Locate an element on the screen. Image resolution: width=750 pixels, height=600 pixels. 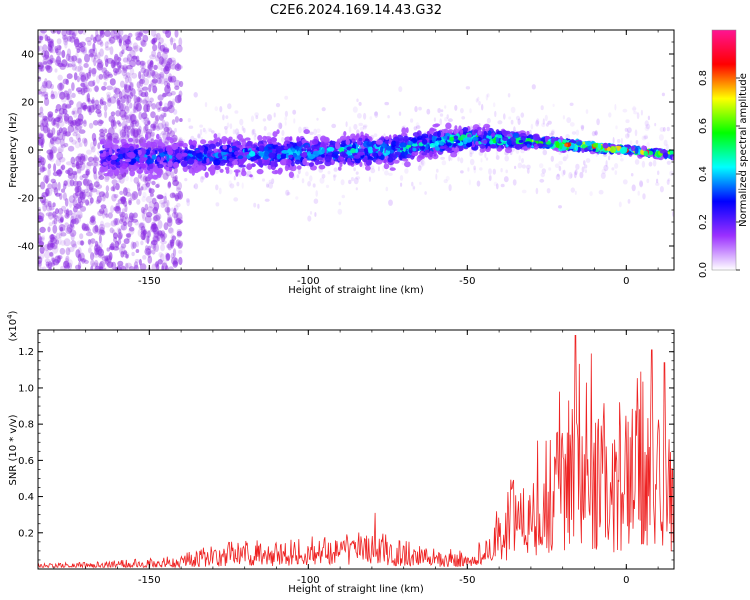
y-tick-label: 40 is located at coordinates (27, 55).